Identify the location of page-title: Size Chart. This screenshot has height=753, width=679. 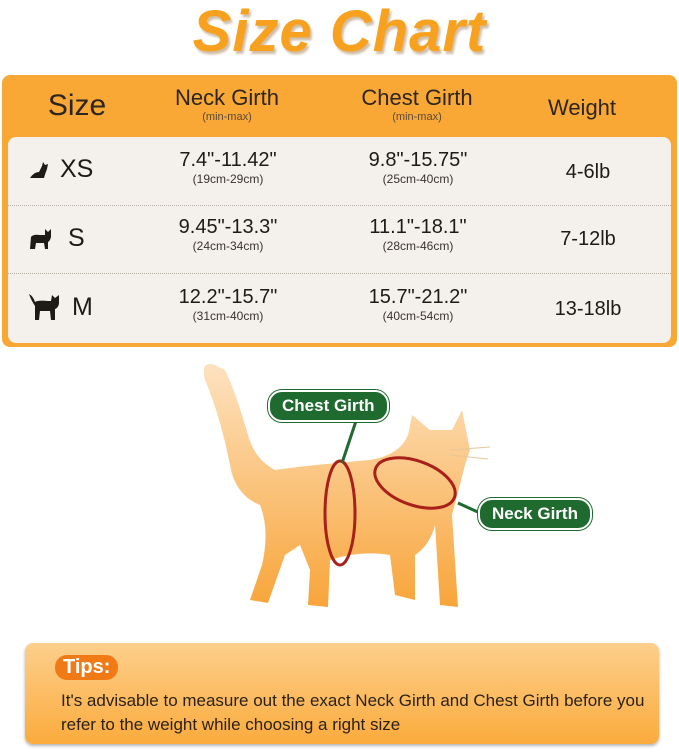
(339, 32).